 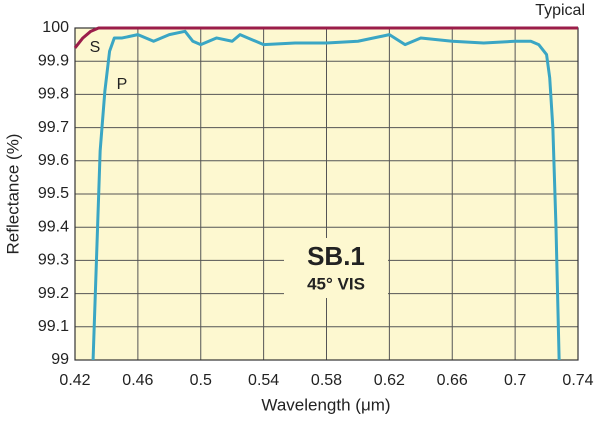 What do you see at coordinates (53, 260) in the screenshot?
I see `y-tick-label: 99.3` at bounding box center [53, 260].